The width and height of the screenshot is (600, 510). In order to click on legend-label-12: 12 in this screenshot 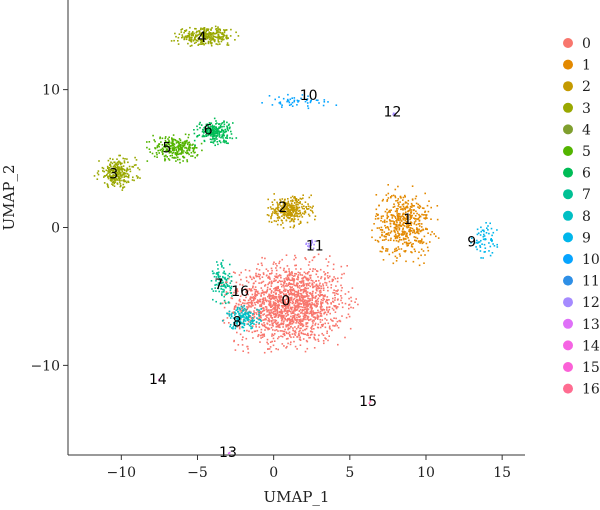, I will do `click(591, 303)`.